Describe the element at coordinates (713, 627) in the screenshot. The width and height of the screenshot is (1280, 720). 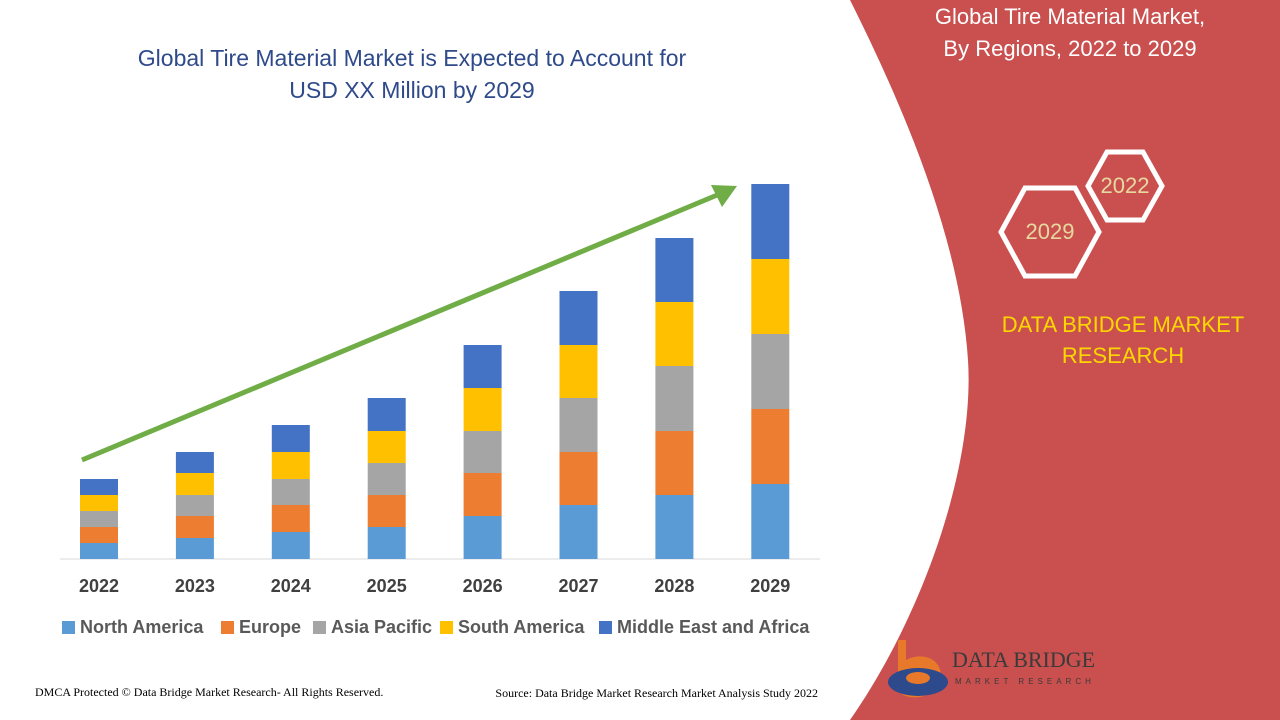
I see `legend-label: Middle East and Africa` at that location.